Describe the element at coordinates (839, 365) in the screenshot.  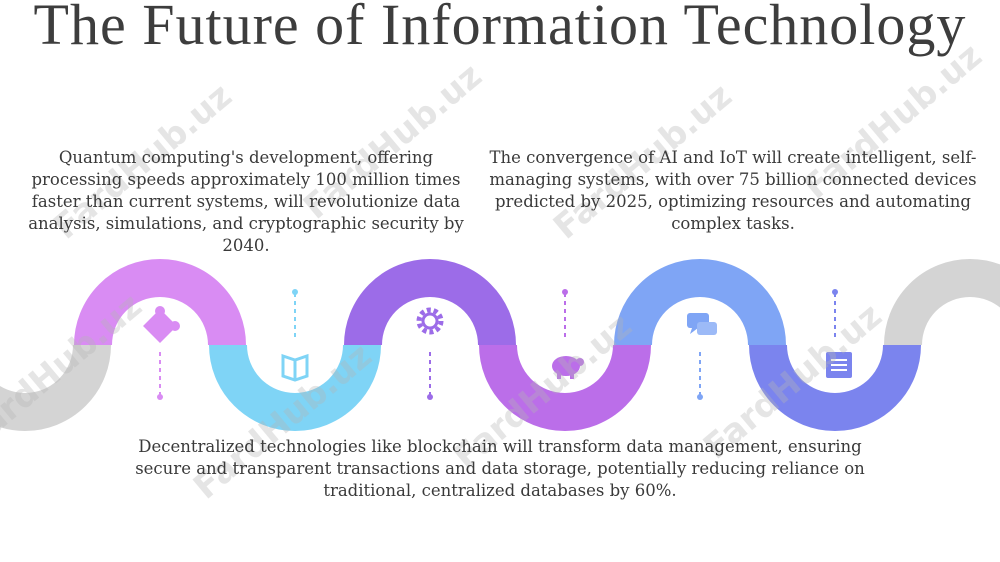
I see `notepad-icon` at that location.